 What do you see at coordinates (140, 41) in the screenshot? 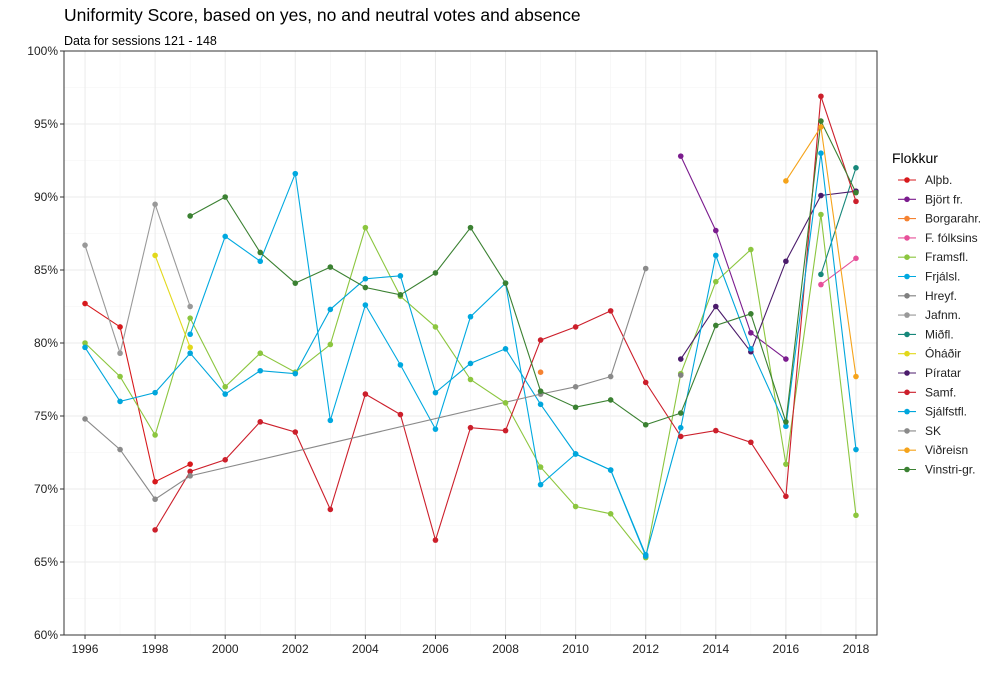
I see `chart-subtitle: Data for sessions 121 - 148` at bounding box center [140, 41].